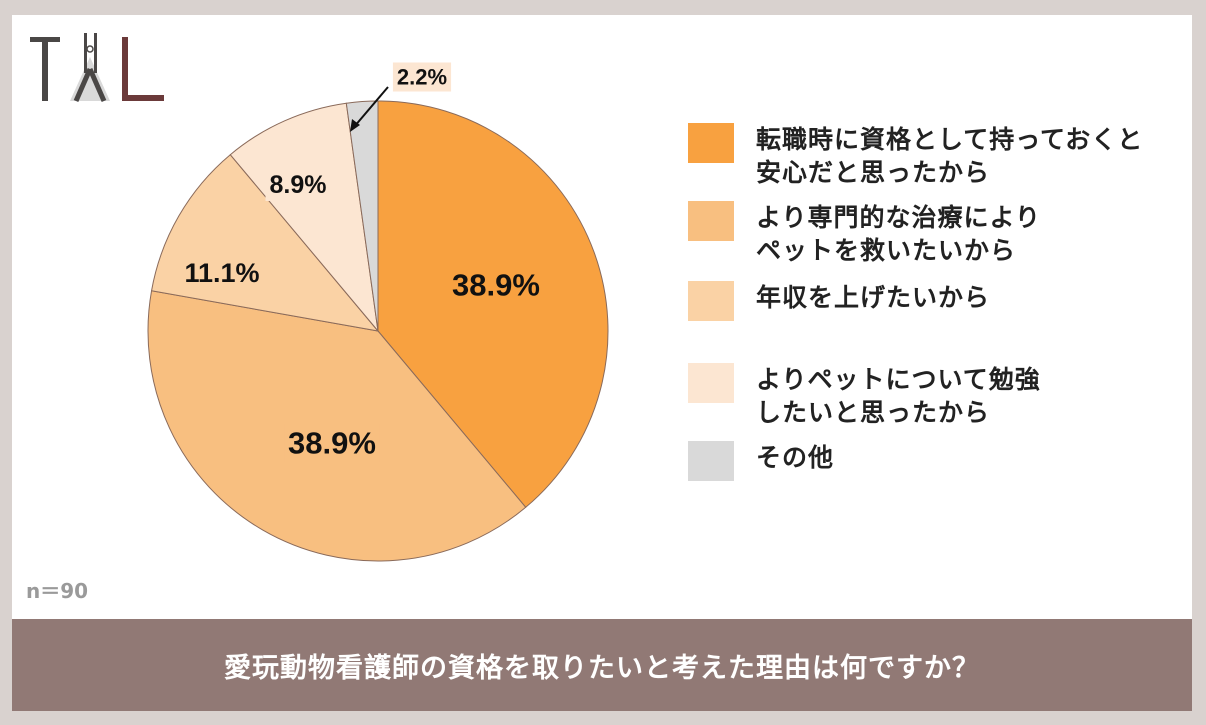 This screenshot has width=1206, height=725. What do you see at coordinates (371, 107) in the screenshot?
I see `callout-line` at bounding box center [371, 107].